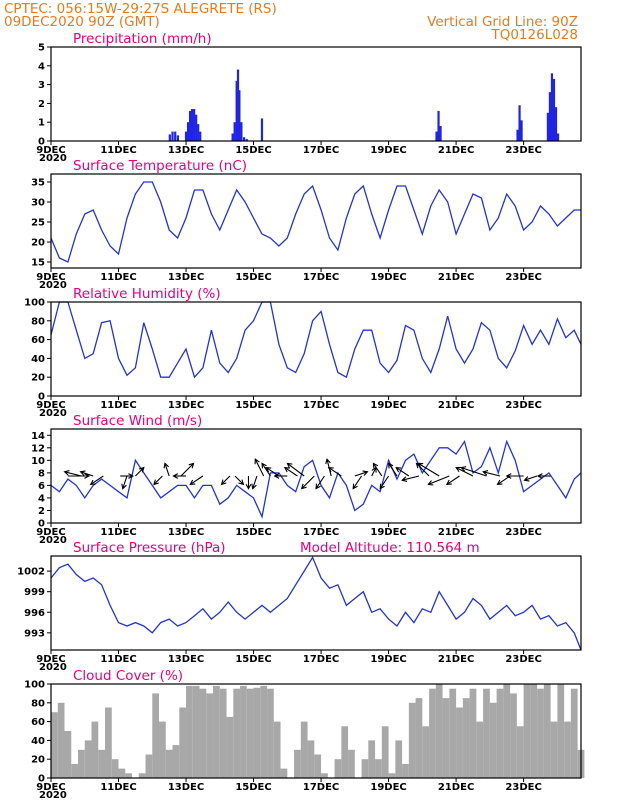 The height and width of the screenshot is (800, 618). What do you see at coordinates (253, 150) in the screenshot?
I see `precipitation-xtick-label: 15DEC` at bounding box center [253, 150].